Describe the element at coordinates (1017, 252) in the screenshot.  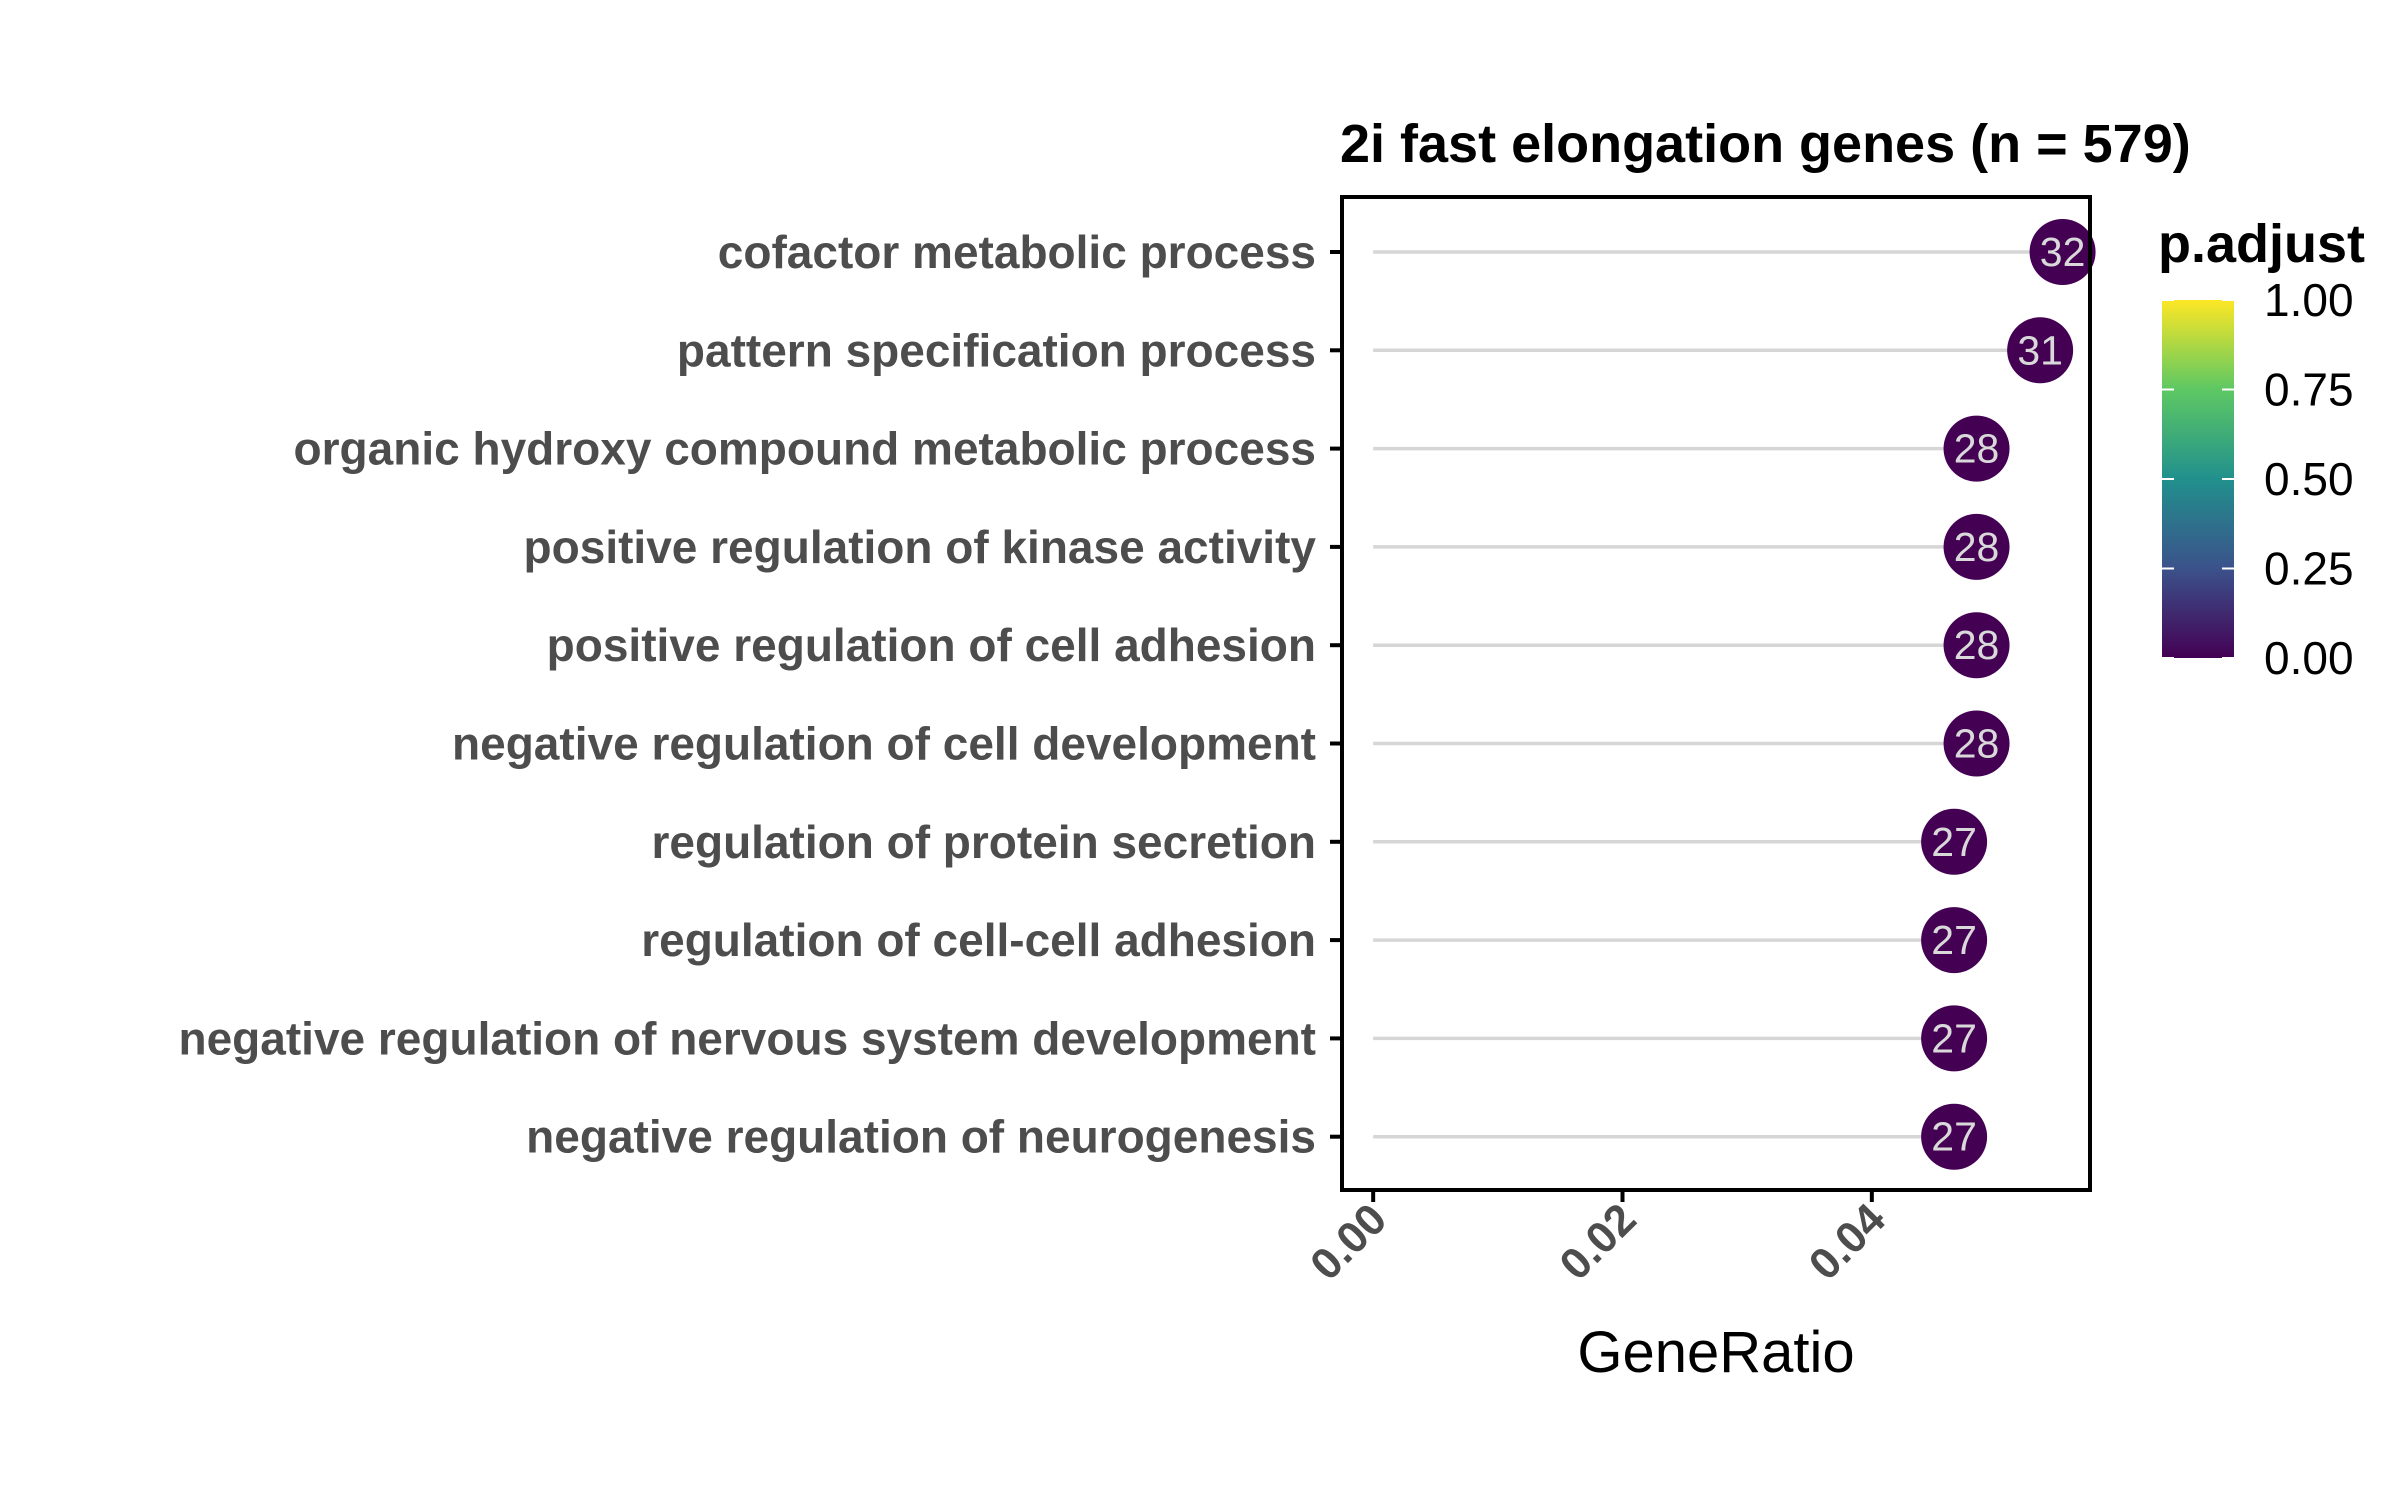
I see `category-label: cofactor metabolic process` at that location.